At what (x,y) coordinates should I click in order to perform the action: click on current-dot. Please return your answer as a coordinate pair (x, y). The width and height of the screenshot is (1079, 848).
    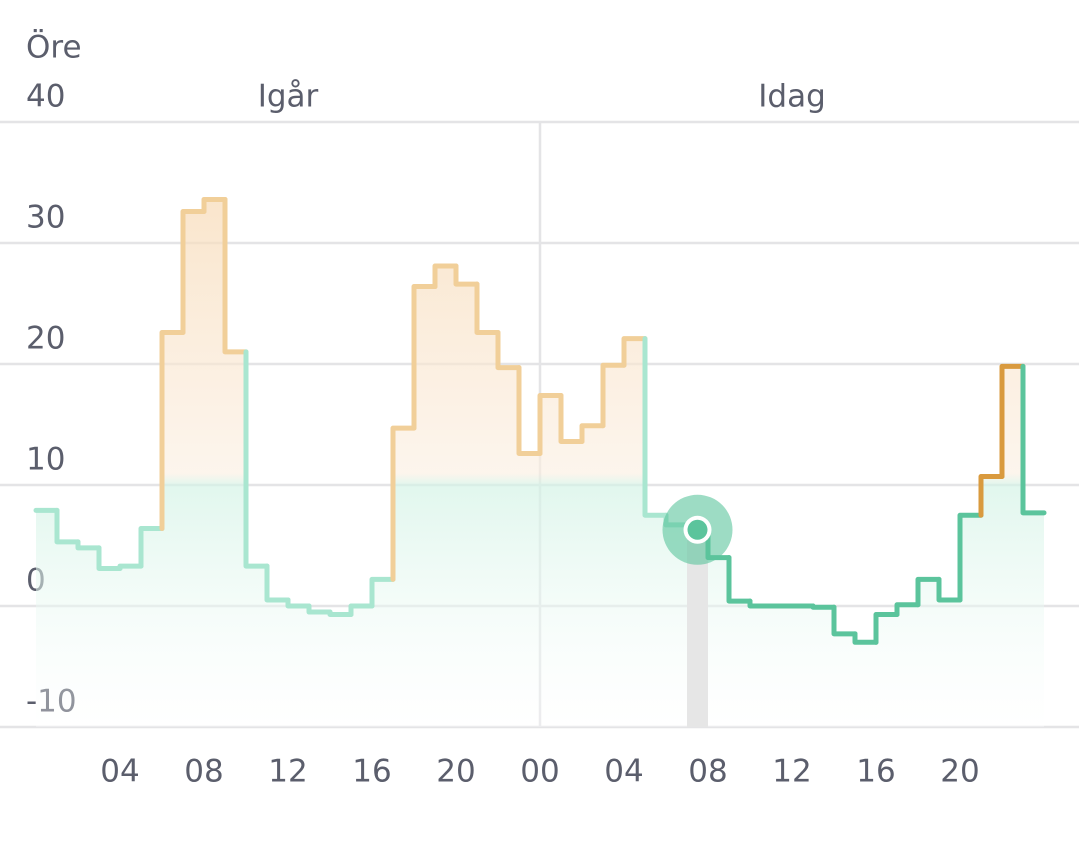
    Looking at the image, I should click on (697, 529).